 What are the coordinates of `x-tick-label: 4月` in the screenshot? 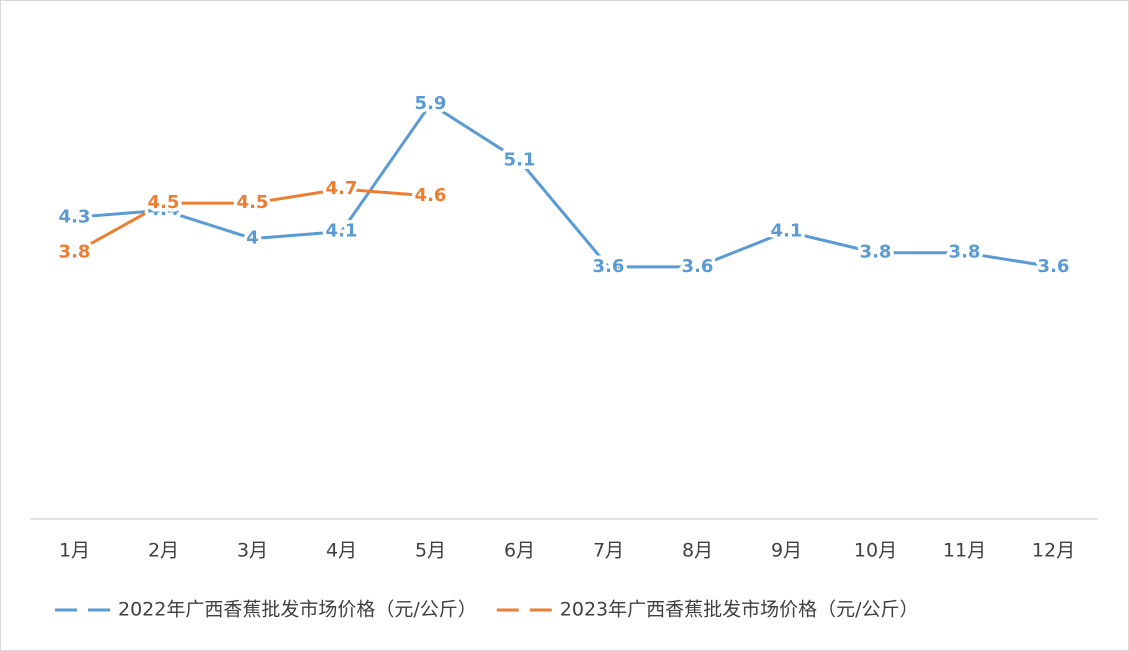 It's located at (341, 551).